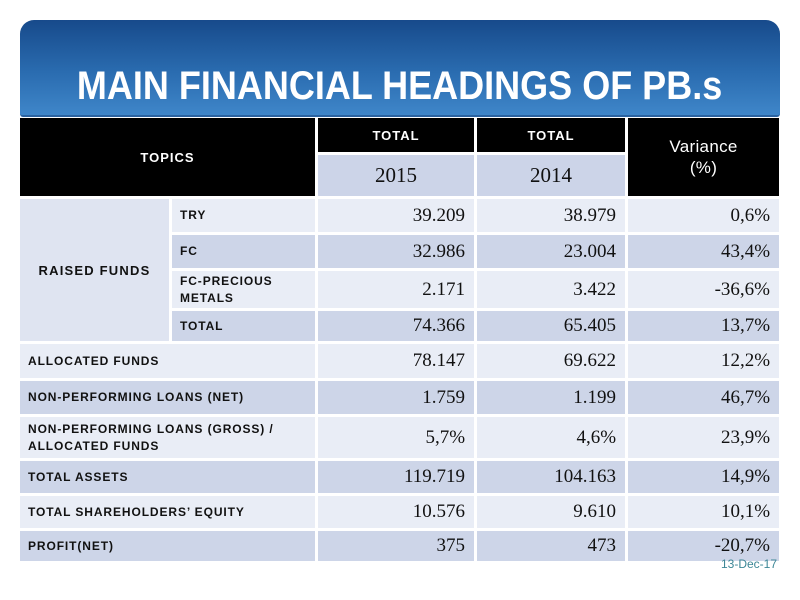 Image resolution: width=800 pixels, height=600 pixels. What do you see at coordinates (551, 477) in the screenshot?
I see `value-2014-cell: 104.163` at bounding box center [551, 477].